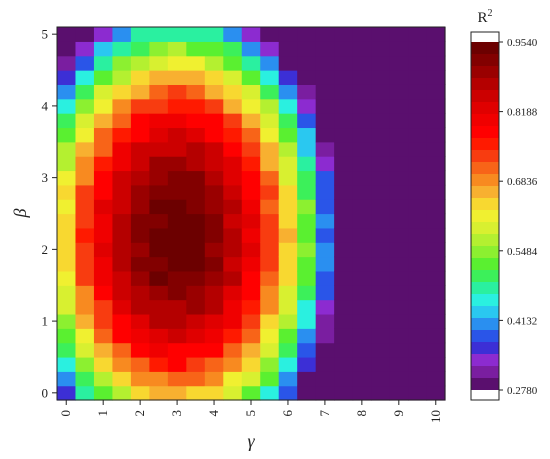  I want to click on colorbar, so click(485, 216).